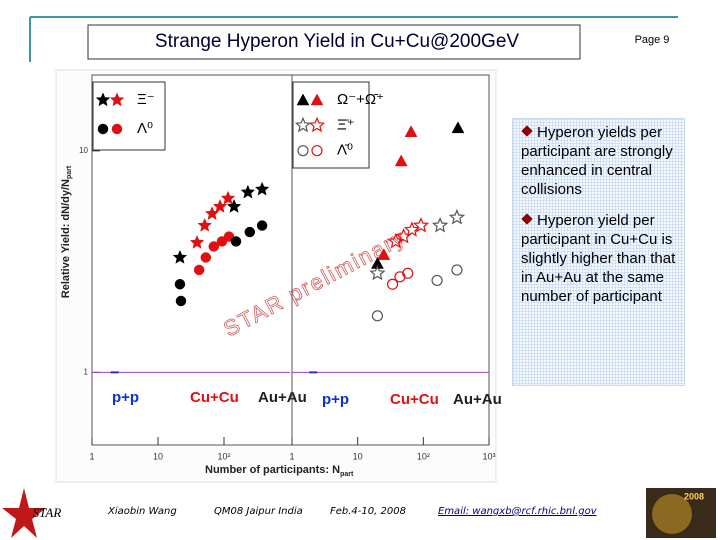  What do you see at coordinates (346, 124) in the screenshot?
I see `legend-label: Ξ̄⁺` at bounding box center [346, 124].